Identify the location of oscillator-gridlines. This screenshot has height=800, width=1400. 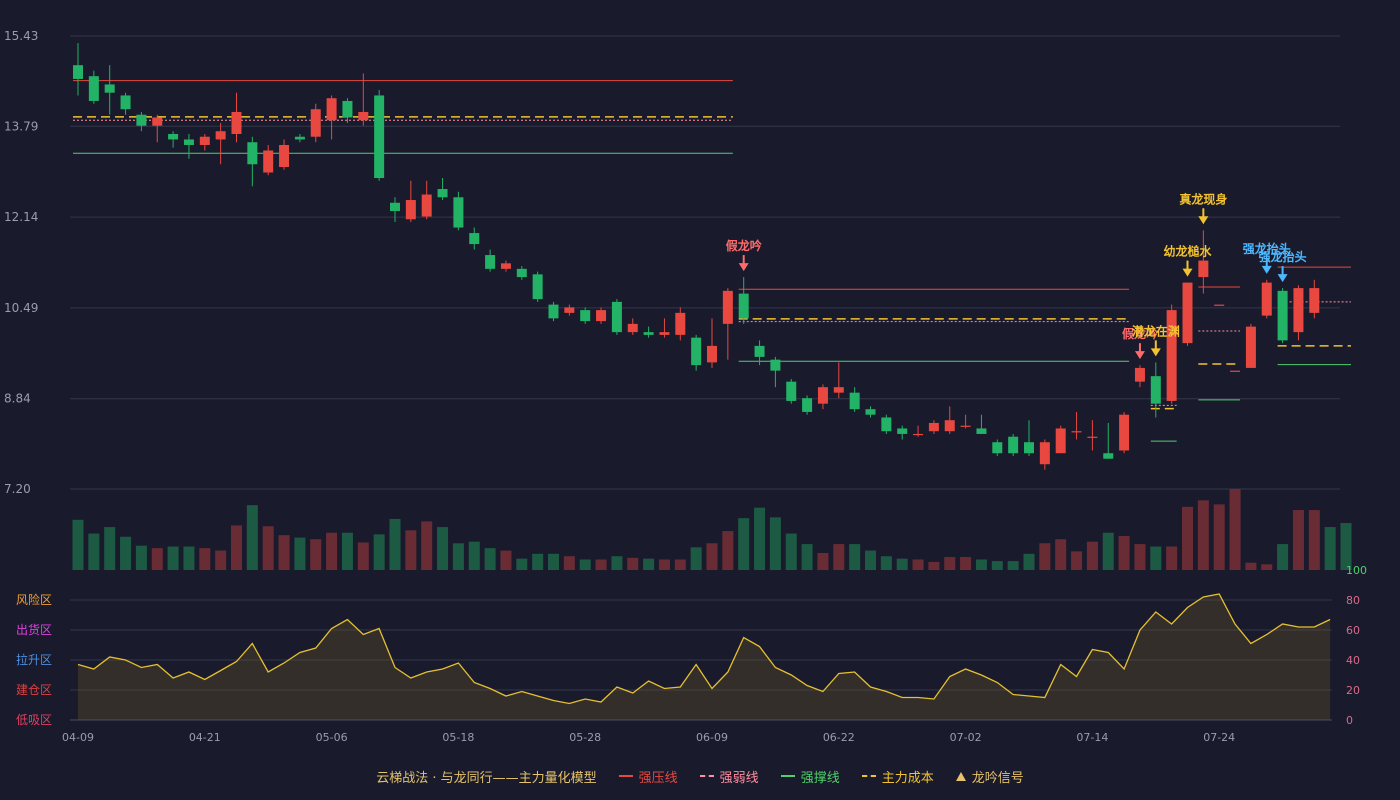
(701, 660).